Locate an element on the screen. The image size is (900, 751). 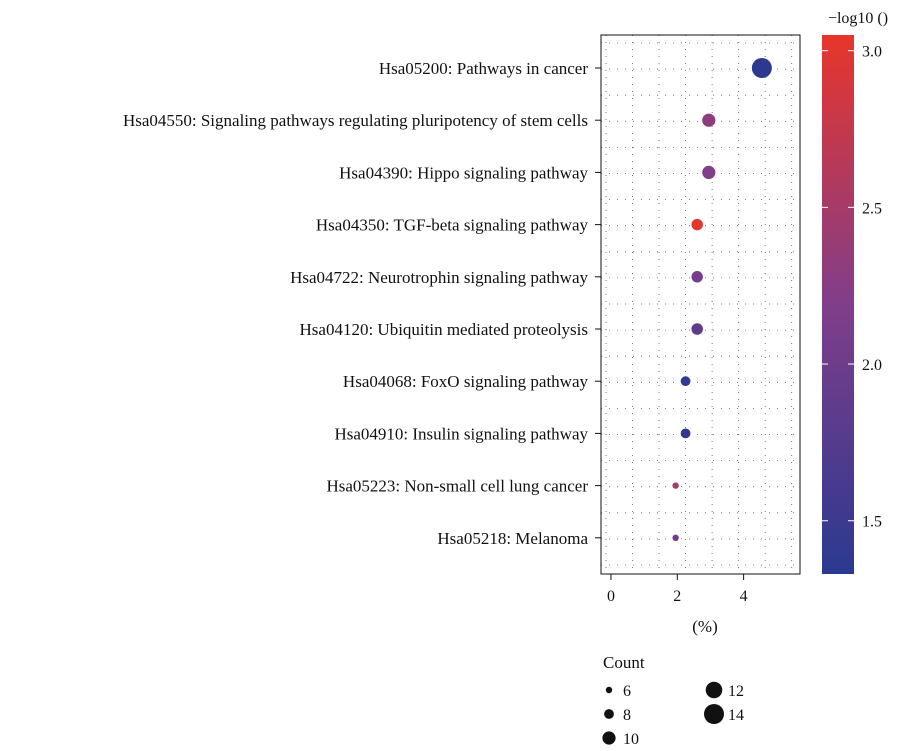
category-label: Hsa04910: Insulin signaling pathway is located at coordinates (461, 433).